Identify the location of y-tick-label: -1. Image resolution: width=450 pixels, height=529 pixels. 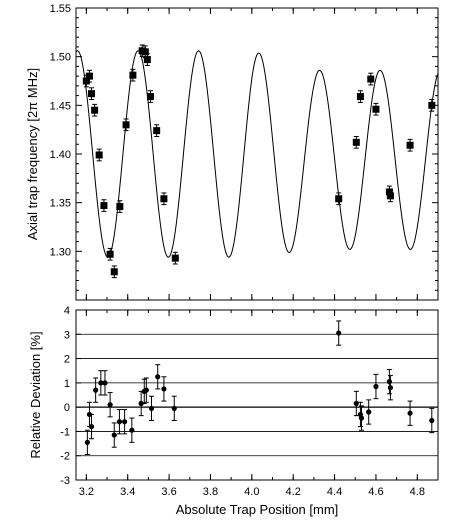
(65, 432).